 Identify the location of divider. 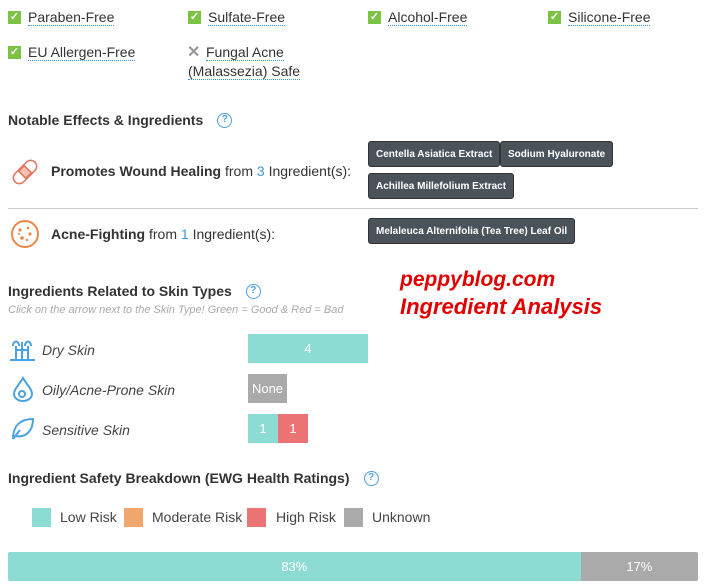
(353, 208).